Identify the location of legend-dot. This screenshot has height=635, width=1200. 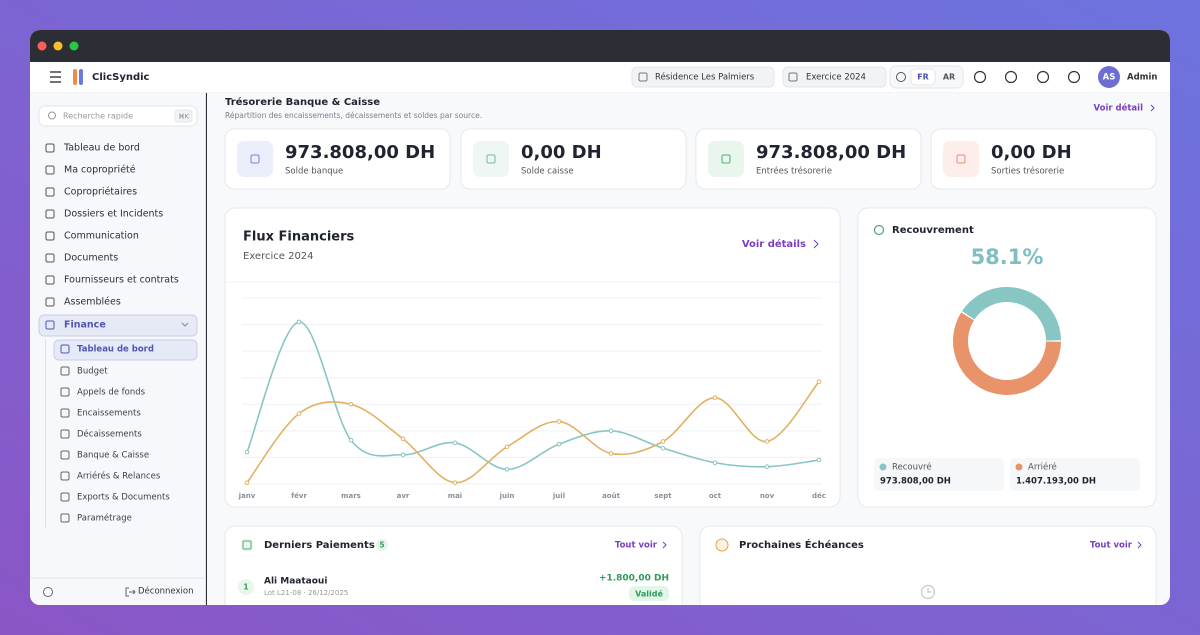
(883, 467).